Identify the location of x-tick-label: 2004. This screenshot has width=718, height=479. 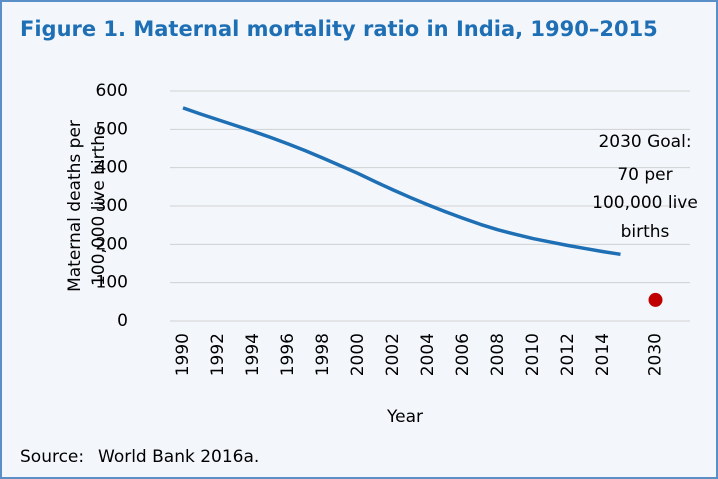
(428, 354).